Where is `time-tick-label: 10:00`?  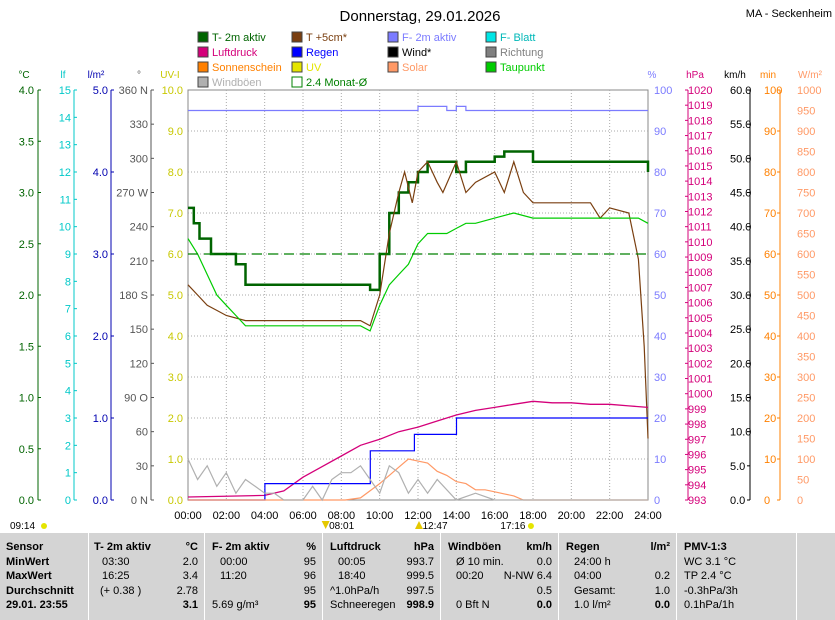
time-tick-label: 10:00 is located at coordinates (380, 516).